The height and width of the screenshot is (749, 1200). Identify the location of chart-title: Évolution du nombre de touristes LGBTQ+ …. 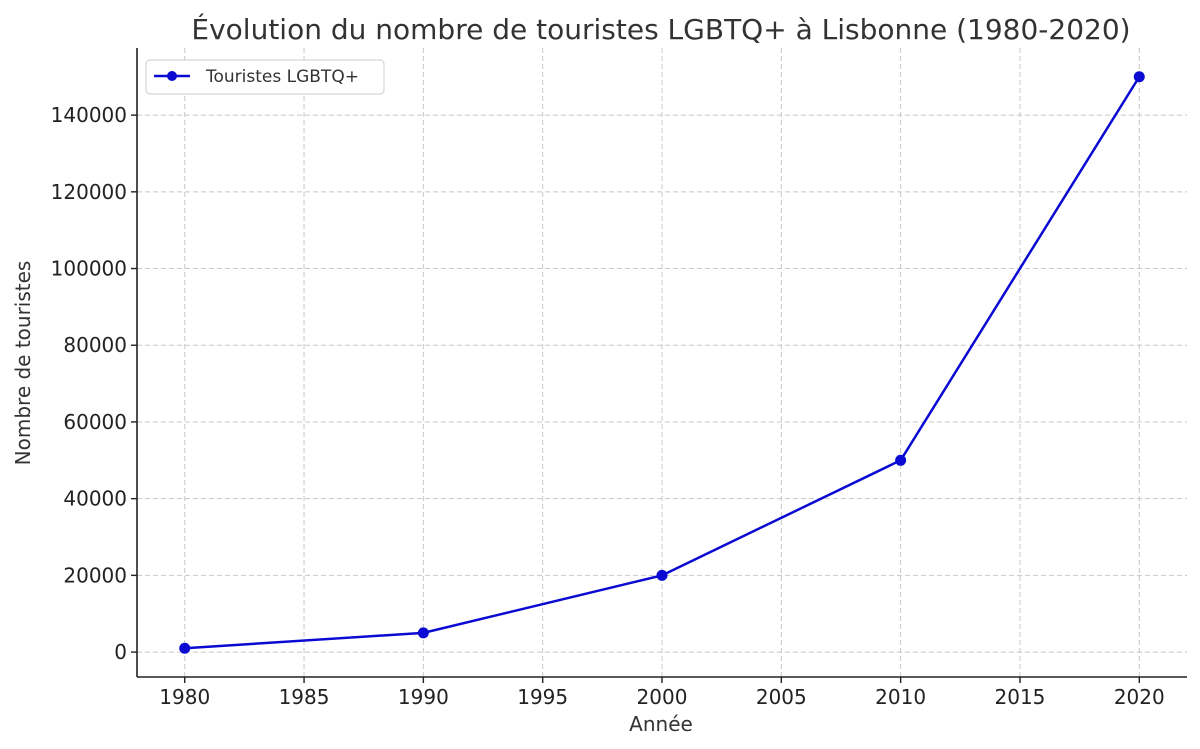
(660, 29).